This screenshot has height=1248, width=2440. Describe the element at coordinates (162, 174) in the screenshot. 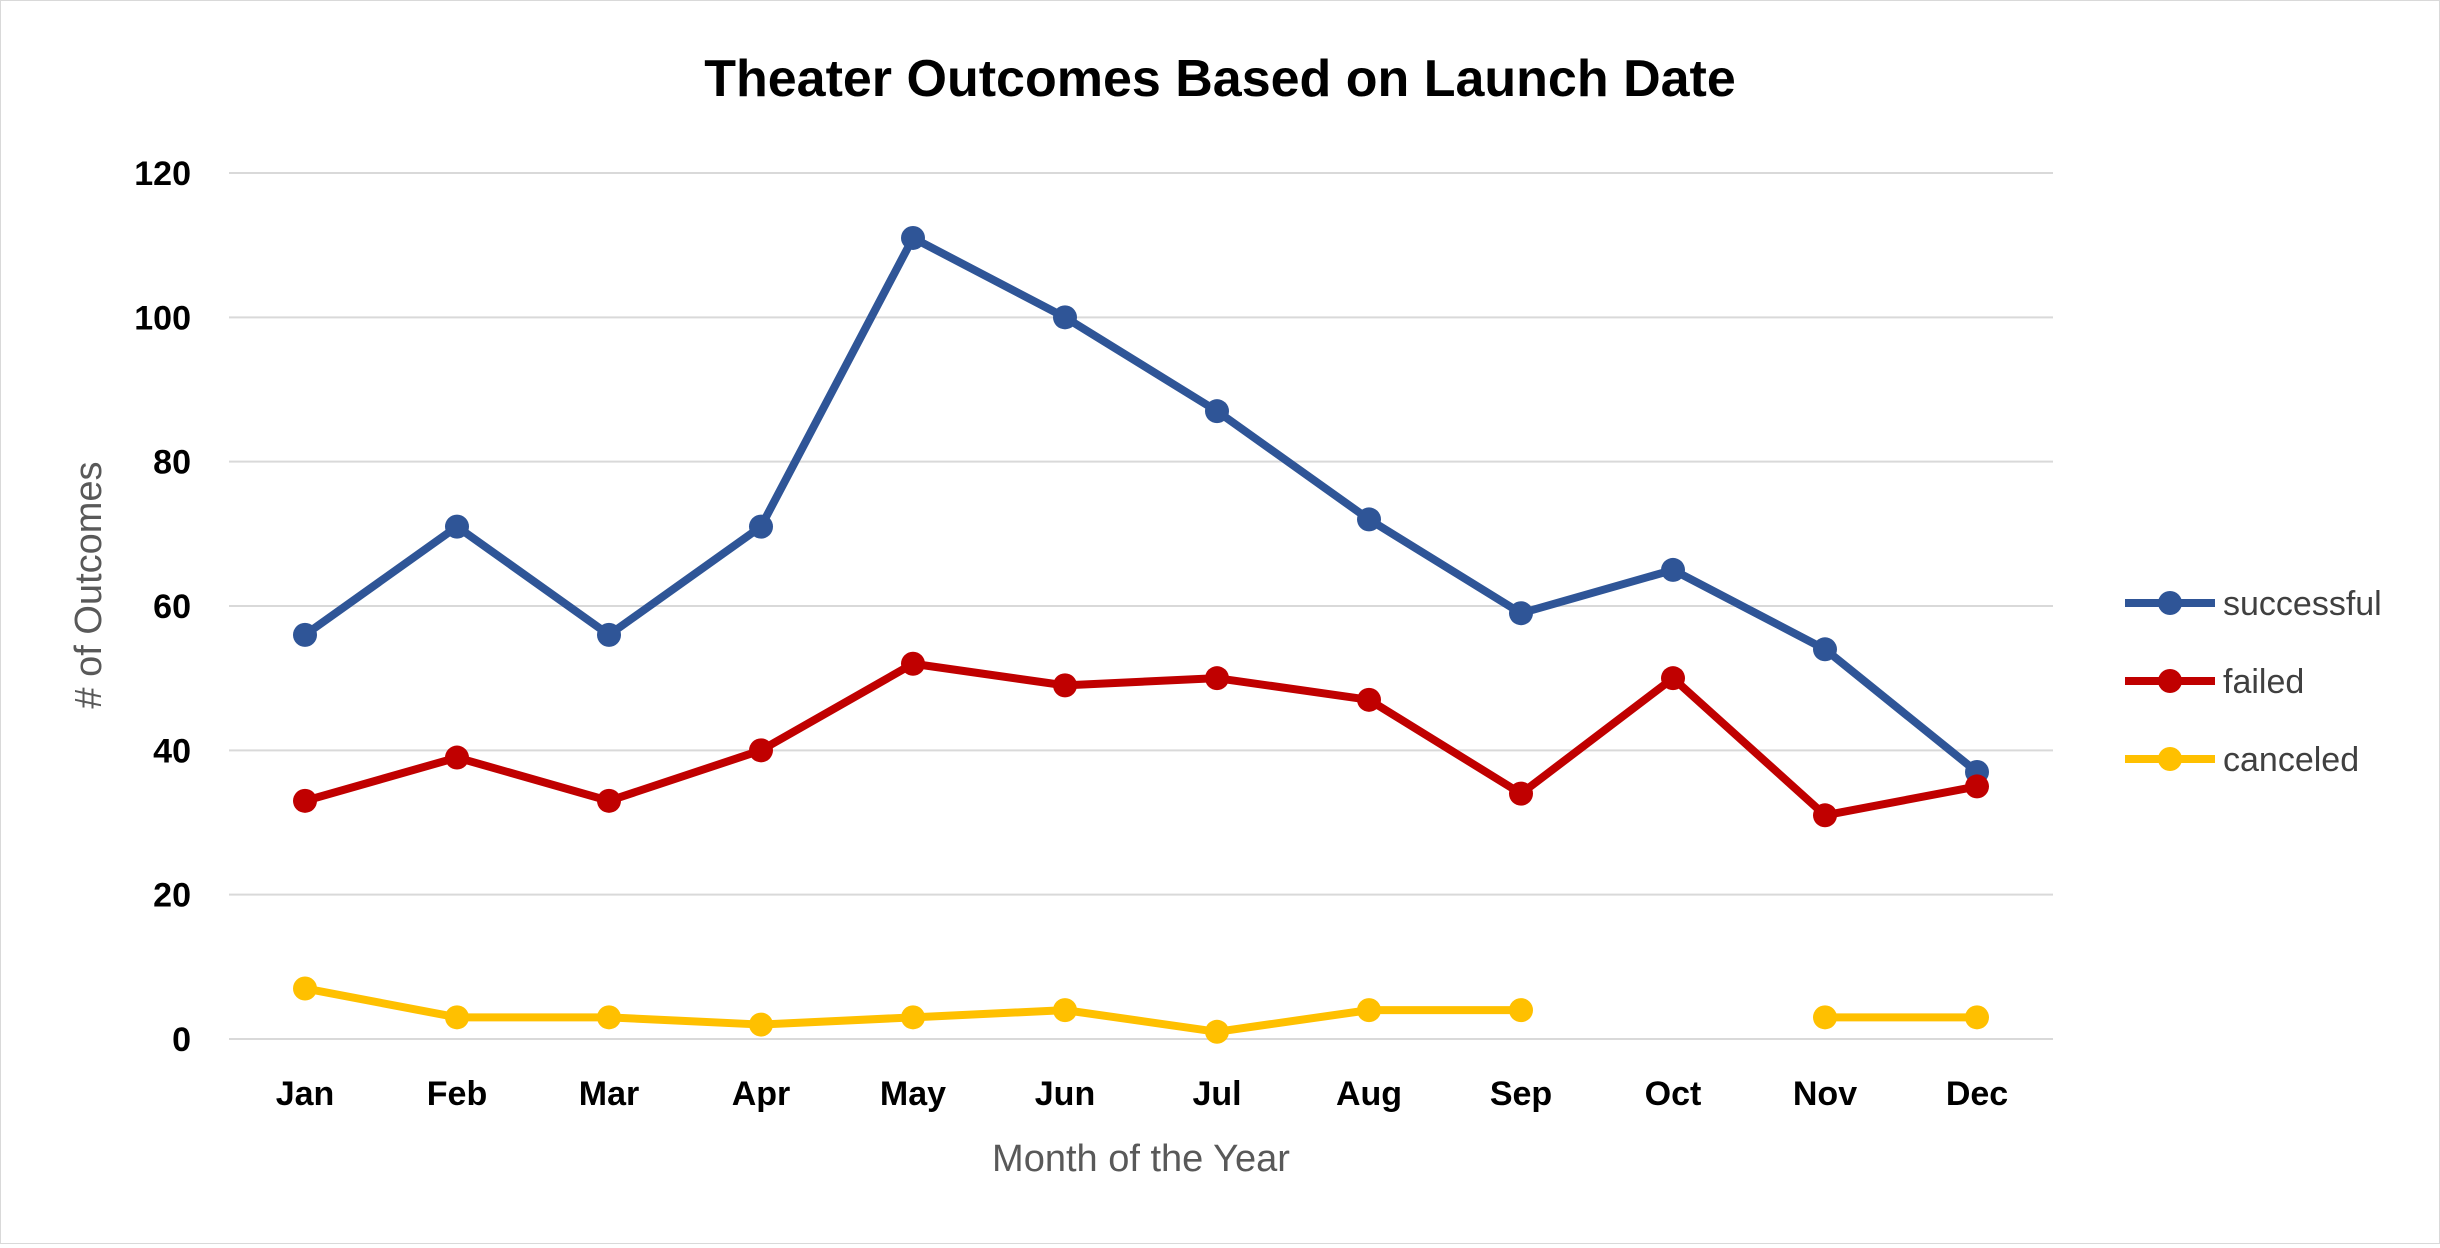

I see `y-tick-label: 120` at that location.